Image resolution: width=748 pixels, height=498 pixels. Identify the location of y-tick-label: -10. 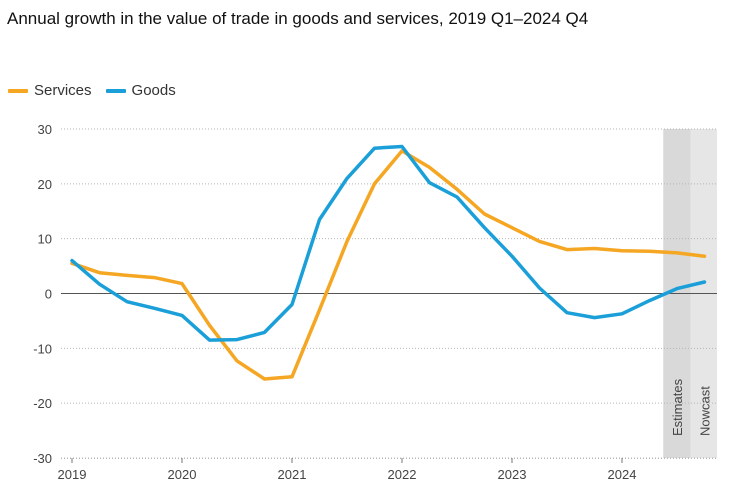
(42, 348).